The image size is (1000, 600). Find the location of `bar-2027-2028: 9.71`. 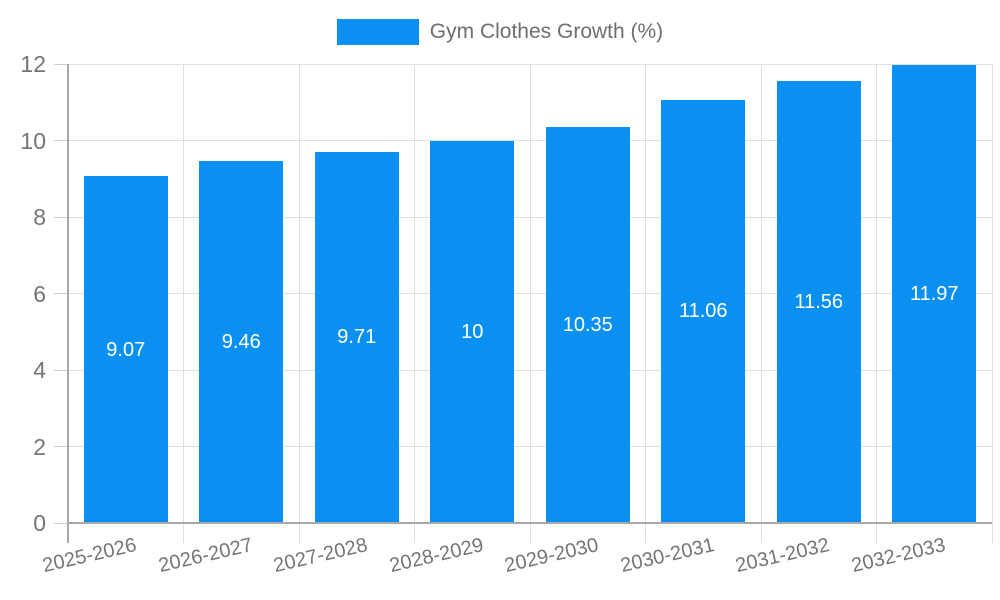

bar-2027-2028: 9.71 is located at coordinates (356, 337).